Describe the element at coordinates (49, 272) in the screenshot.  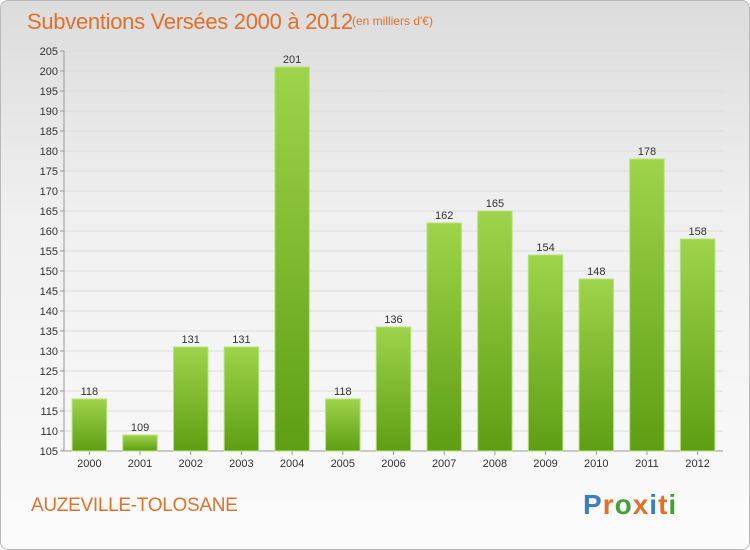
I see `y-tick-label: 150` at that location.